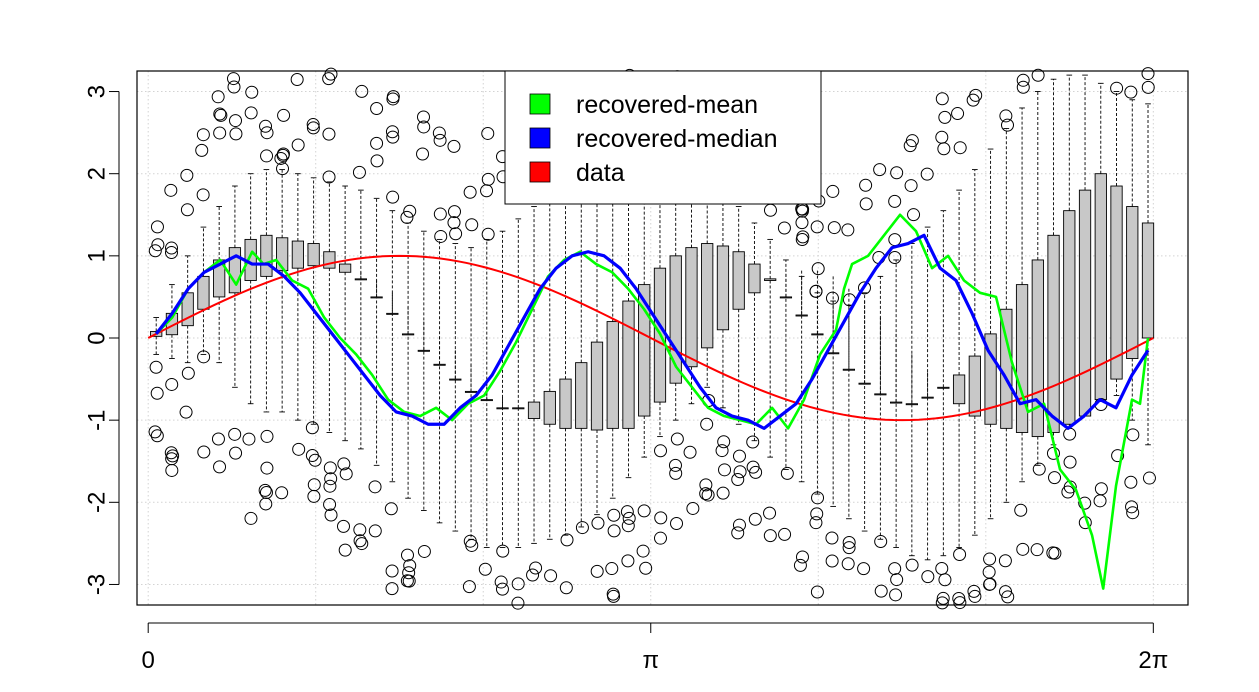 The height and width of the screenshot is (692, 1259). I want to click on x-tick-label: 0, so click(148, 660).